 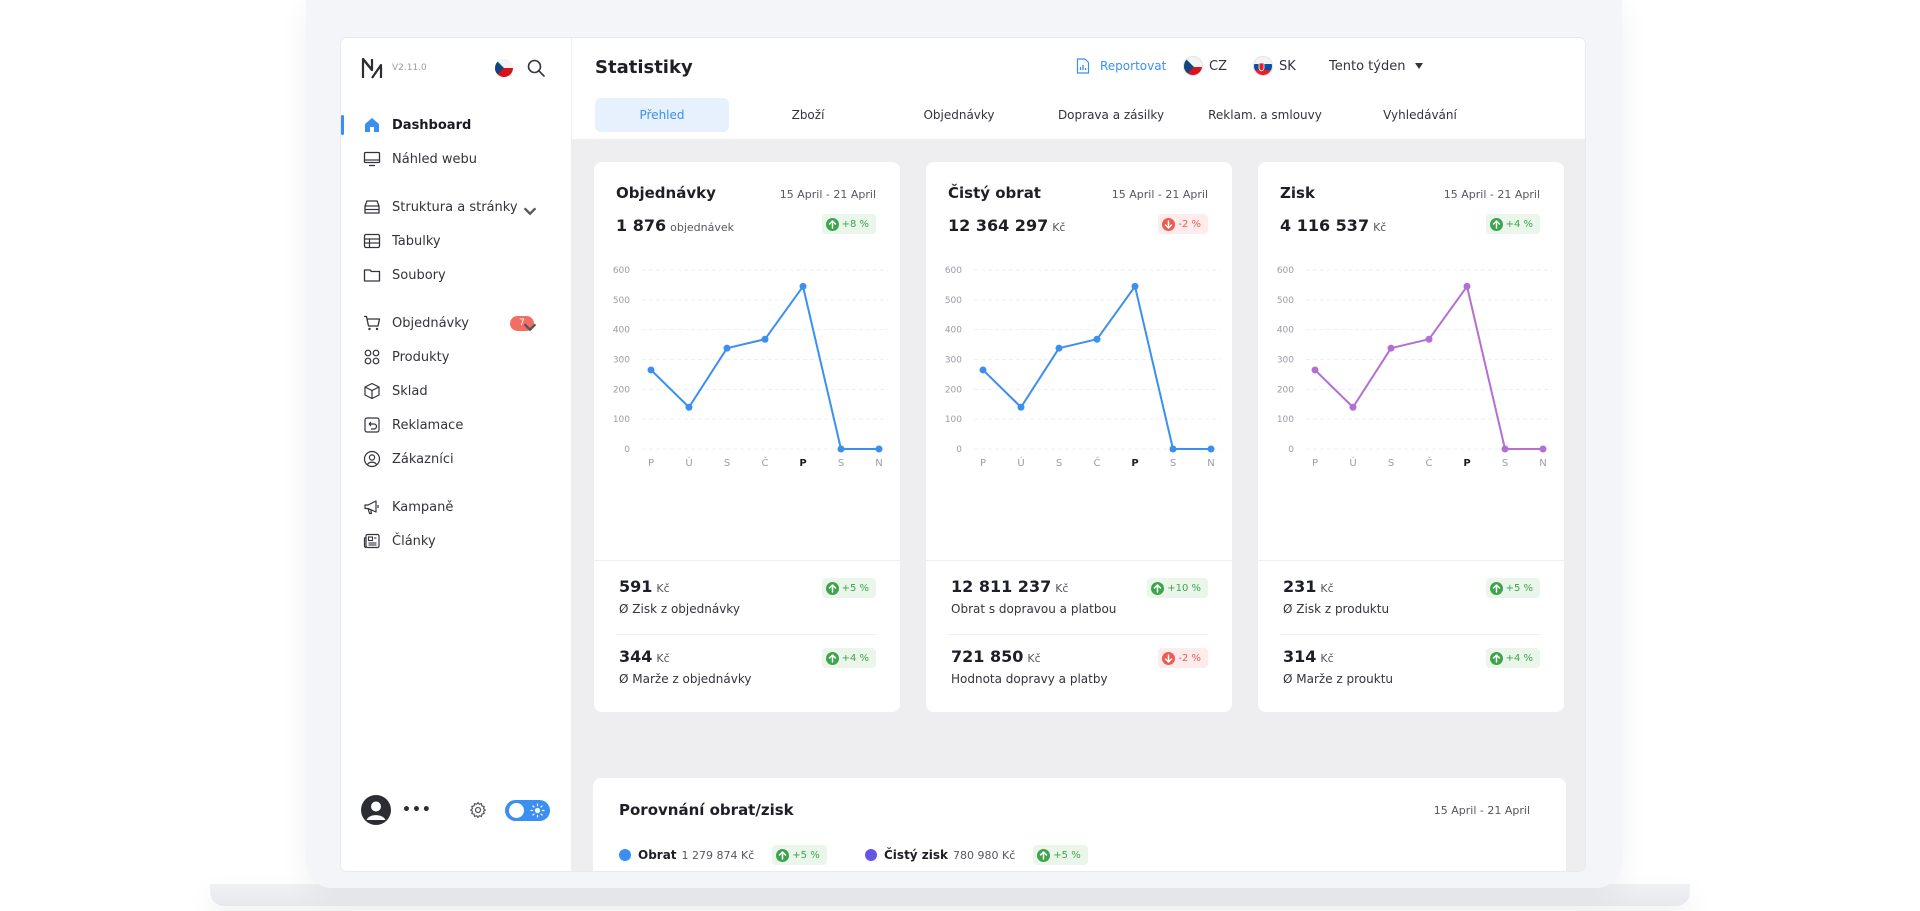 What do you see at coordinates (1133, 66) in the screenshot?
I see `report-label: Reportovat` at bounding box center [1133, 66].